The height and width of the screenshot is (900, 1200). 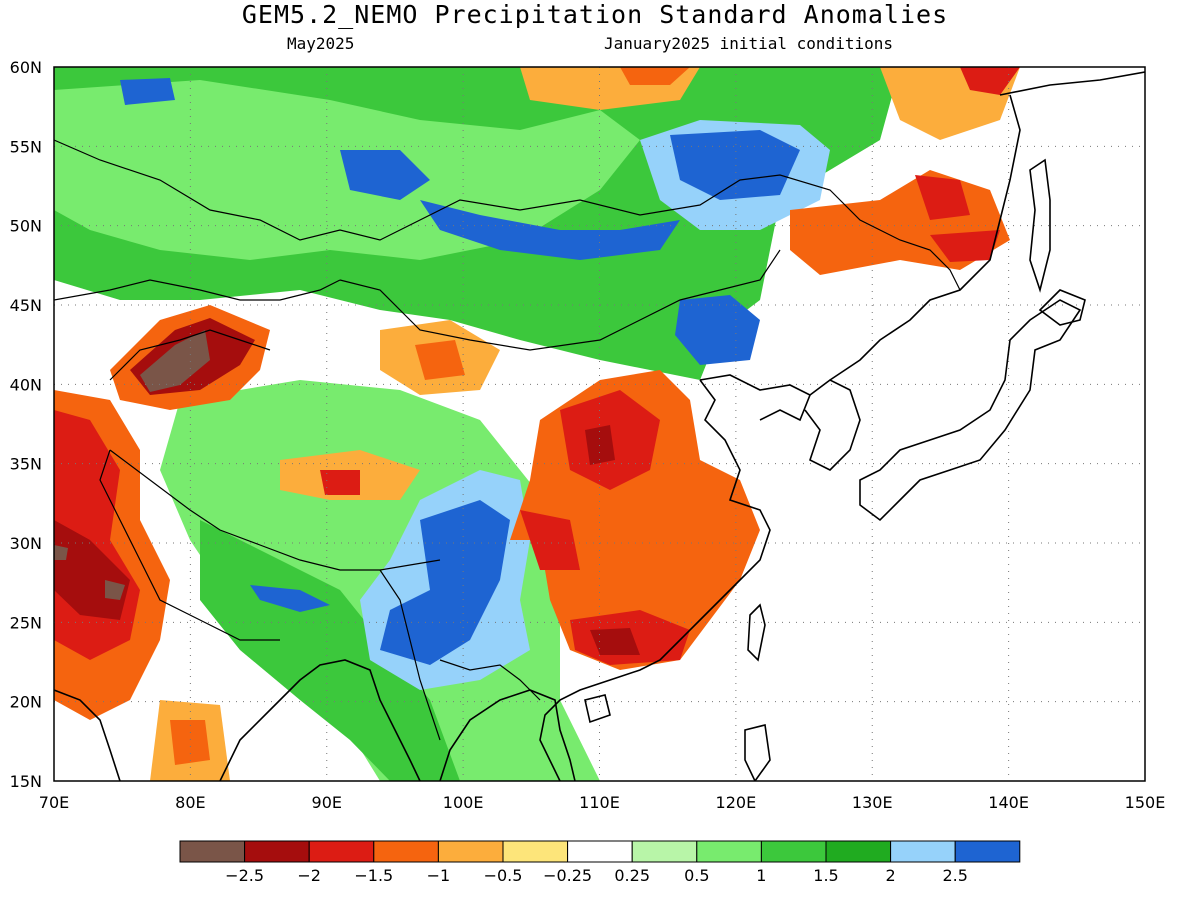 What do you see at coordinates (567, 875) in the screenshot?
I see `colorbar-label: −0.25` at bounding box center [567, 875].